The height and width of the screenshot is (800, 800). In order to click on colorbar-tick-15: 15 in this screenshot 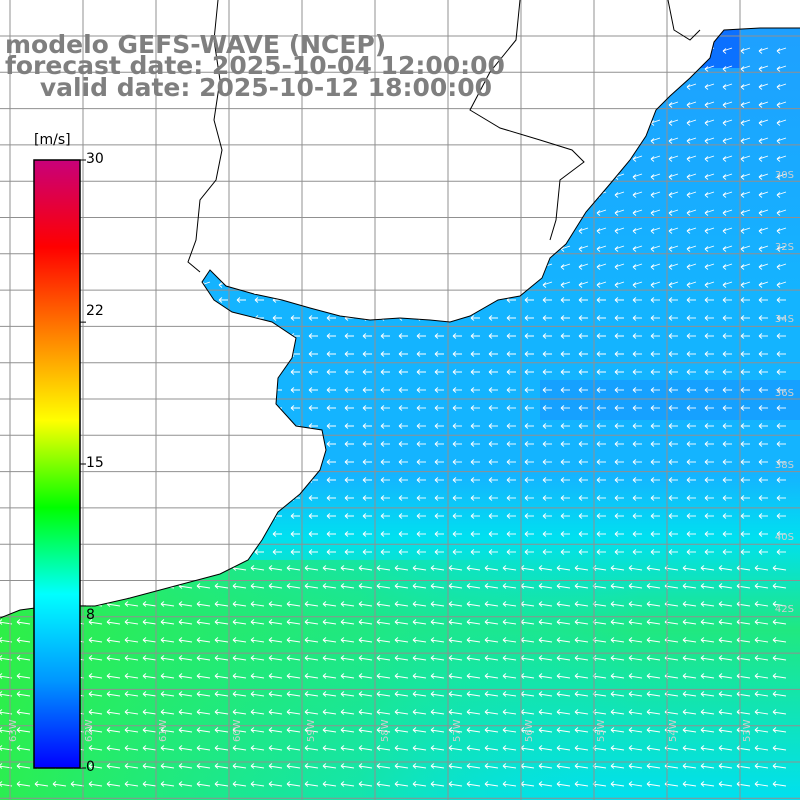, I will do `click(95, 463)`.